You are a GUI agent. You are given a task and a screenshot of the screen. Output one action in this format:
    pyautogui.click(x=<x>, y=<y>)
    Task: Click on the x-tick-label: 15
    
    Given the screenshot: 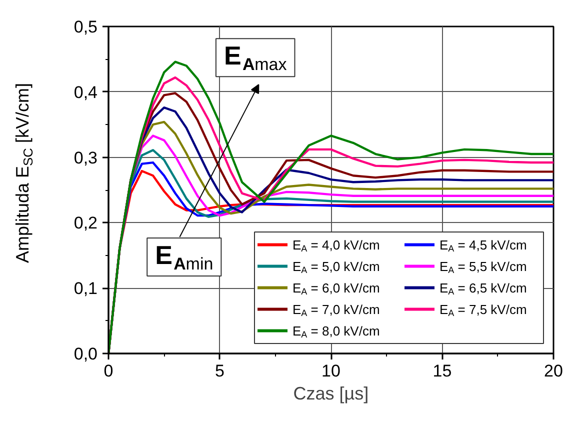 What is the action you would take?
    pyautogui.click(x=442, y=371)
    